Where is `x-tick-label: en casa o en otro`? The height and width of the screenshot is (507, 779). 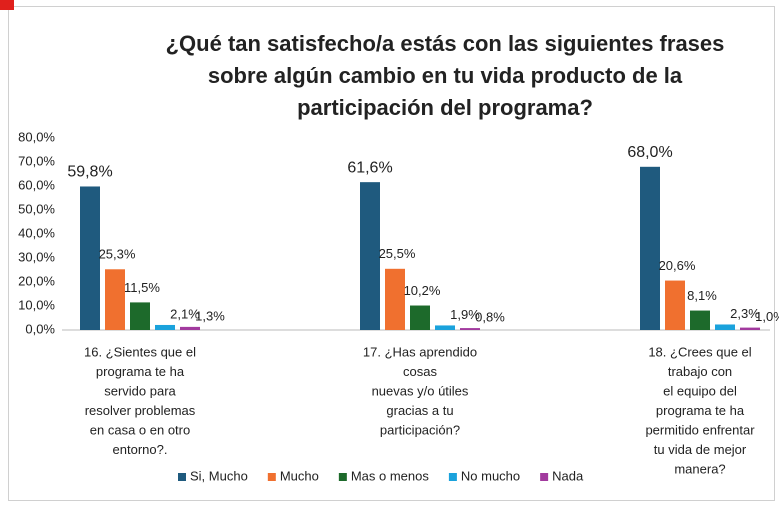
x-tick-label: en casa o en otro is located at coordinates (140, 429).